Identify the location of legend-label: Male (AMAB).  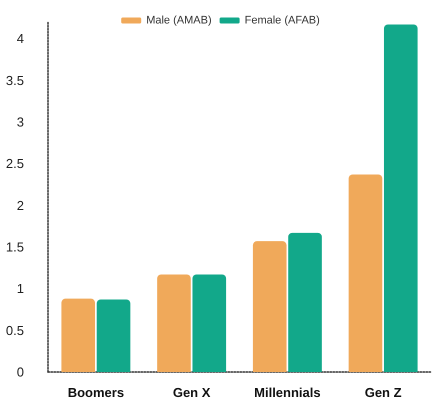
(179, 20).